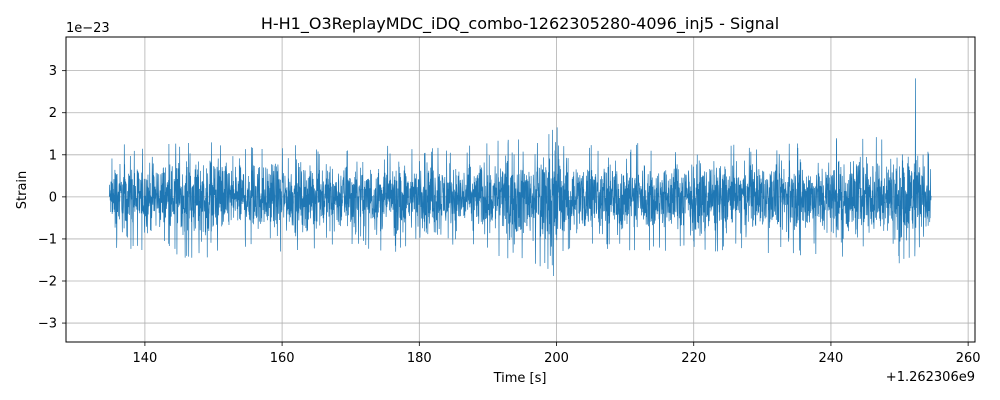  What do you see at coordinates (144, 358) in the screenshot?
I see `x-tick-label: 140` at bounding box center [144, 358].